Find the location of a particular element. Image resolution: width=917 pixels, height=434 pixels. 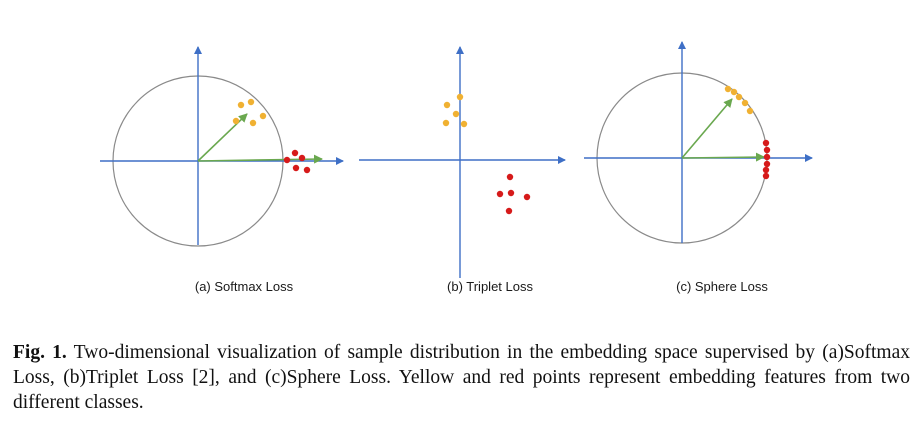

caption-label: Fig. 1. is located at coordinates (40, 352).